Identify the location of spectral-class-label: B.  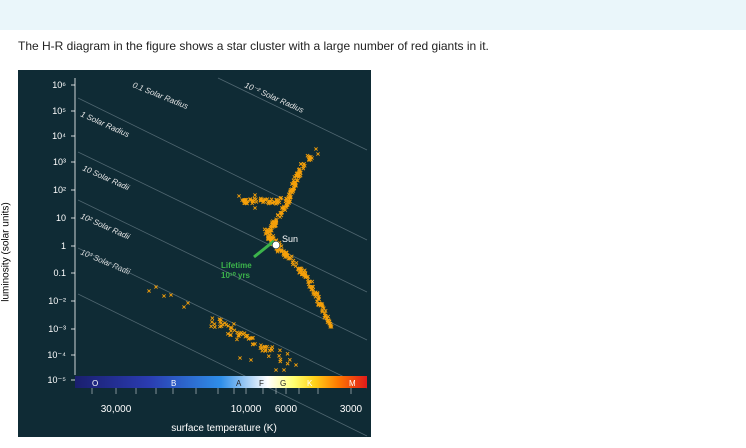
(173, 383).